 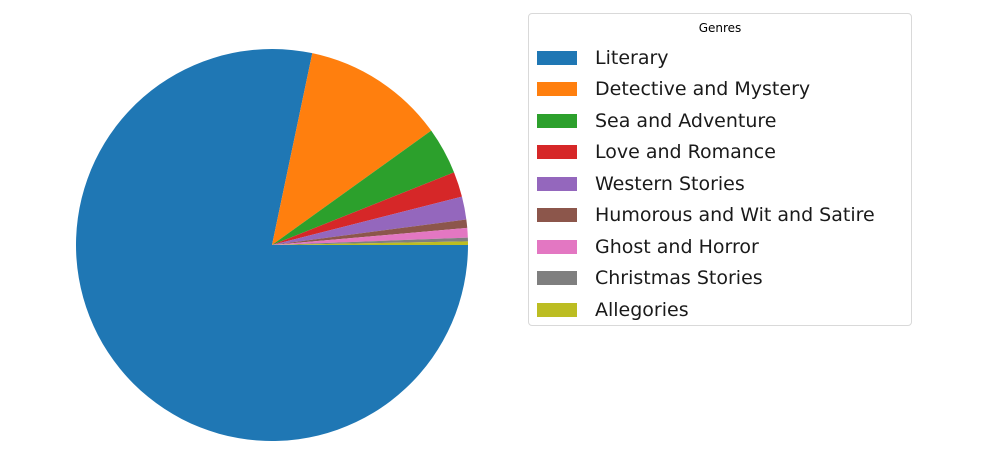 I want to click on legend-label-2: Sea and Adventure, so click(x=686, y=120).